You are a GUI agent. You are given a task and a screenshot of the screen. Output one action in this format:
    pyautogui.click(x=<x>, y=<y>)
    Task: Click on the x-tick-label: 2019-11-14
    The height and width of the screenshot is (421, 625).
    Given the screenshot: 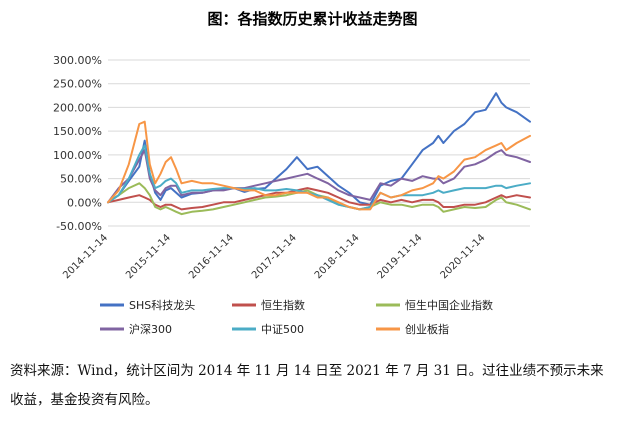 What is the action you would take?
    pyautogui.click(x=400, y=256)
    